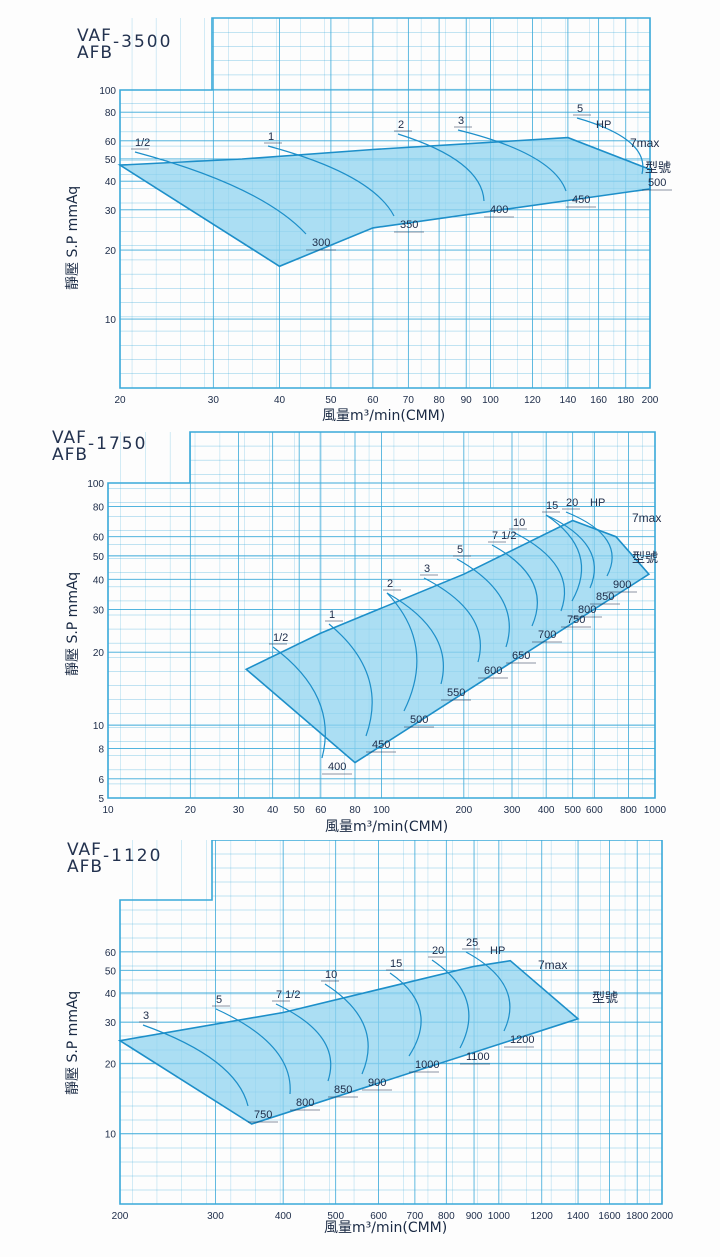  Describe the element at coordinates (655, 810) in the screenshot. I see `x-tick-label: 1000` at that location.